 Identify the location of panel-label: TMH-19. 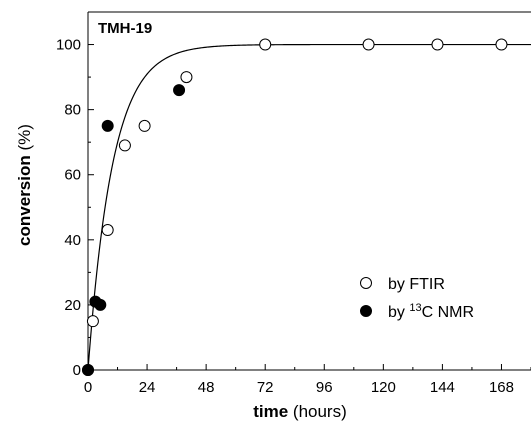
(125, 28).